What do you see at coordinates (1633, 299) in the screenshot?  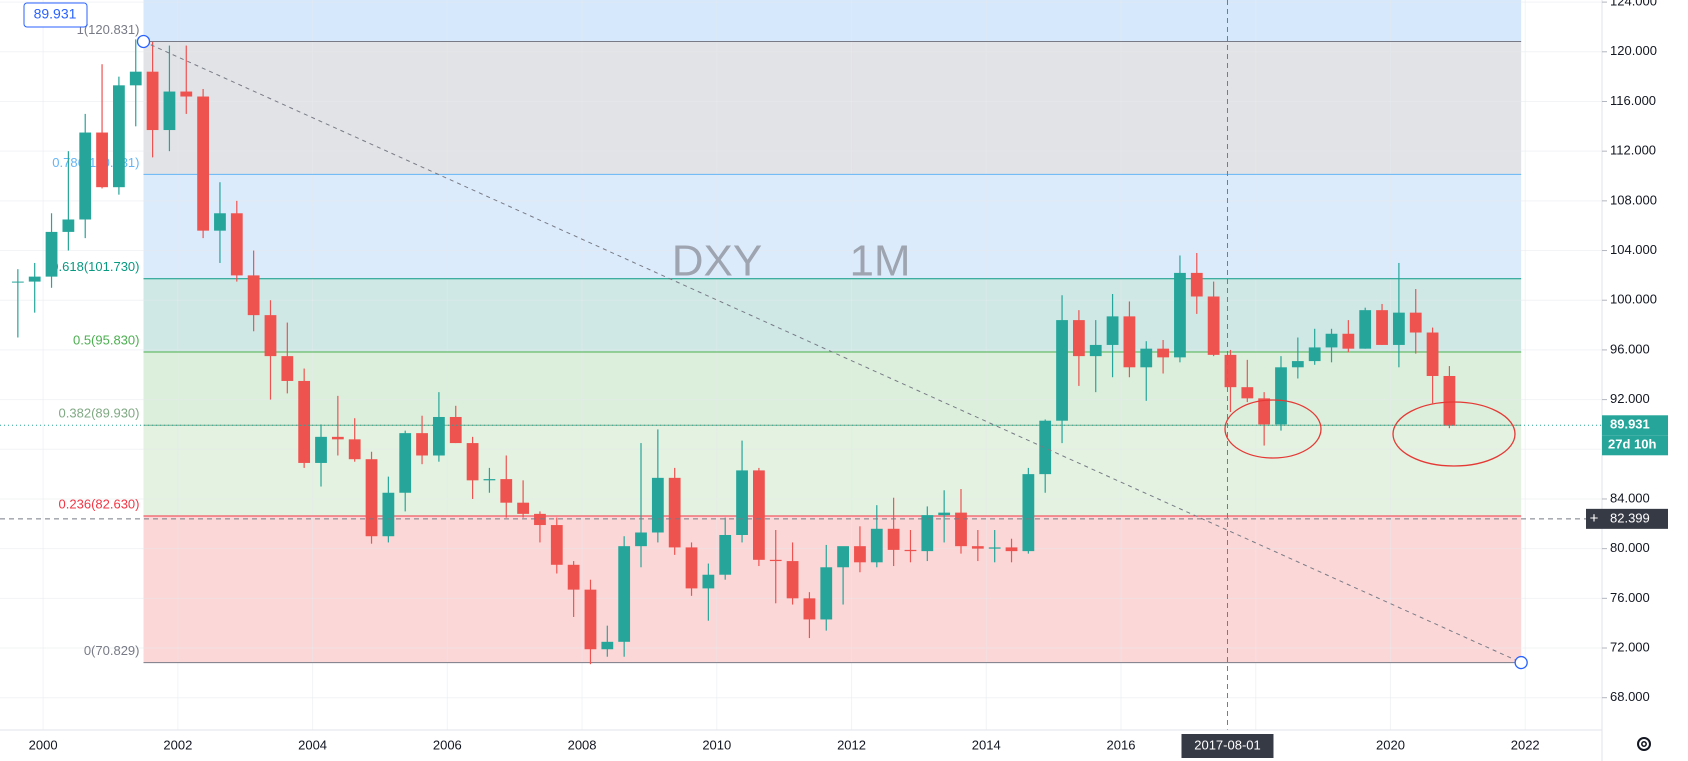 I see `y-tick-label: 100.000` at bounding box center [1633, 299].